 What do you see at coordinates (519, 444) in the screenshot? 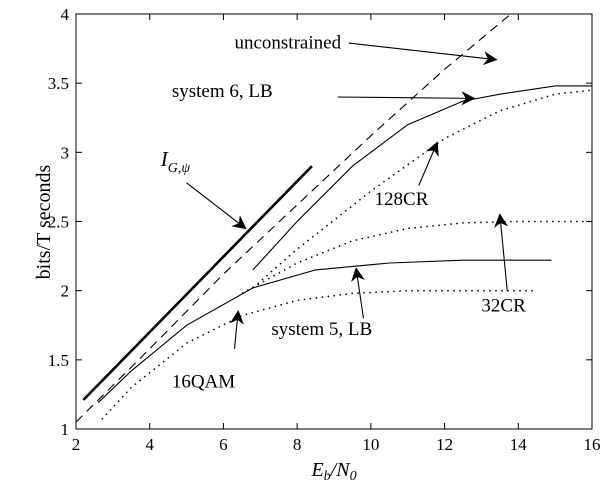
I see `x-tick-label: 14` at bounding box center [519, 444].